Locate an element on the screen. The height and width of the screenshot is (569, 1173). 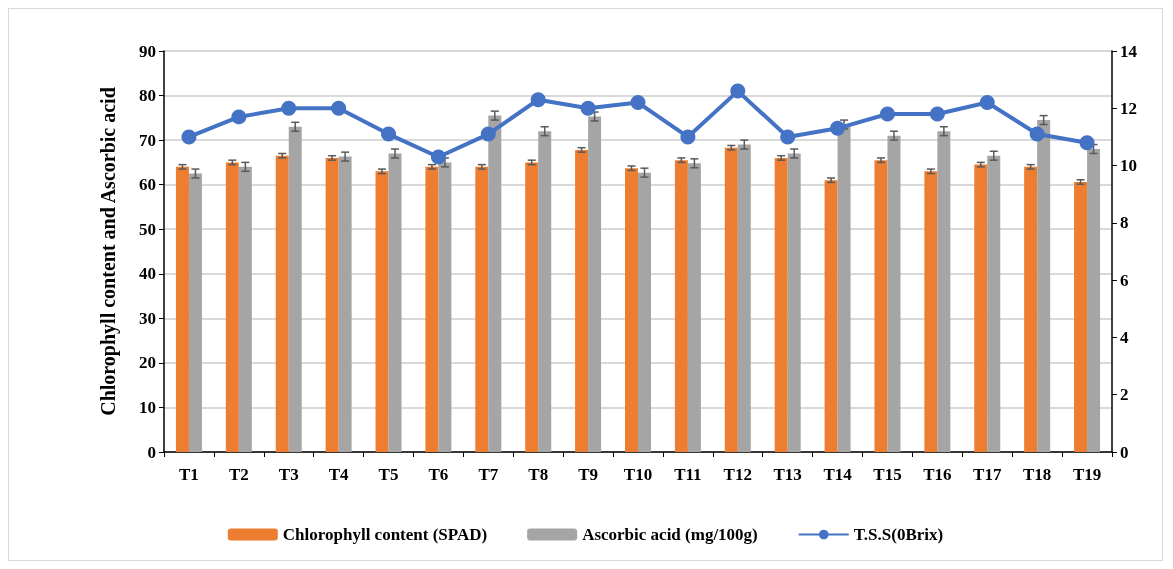
x-tick-label: T13 is located at coordinates (787, 474).